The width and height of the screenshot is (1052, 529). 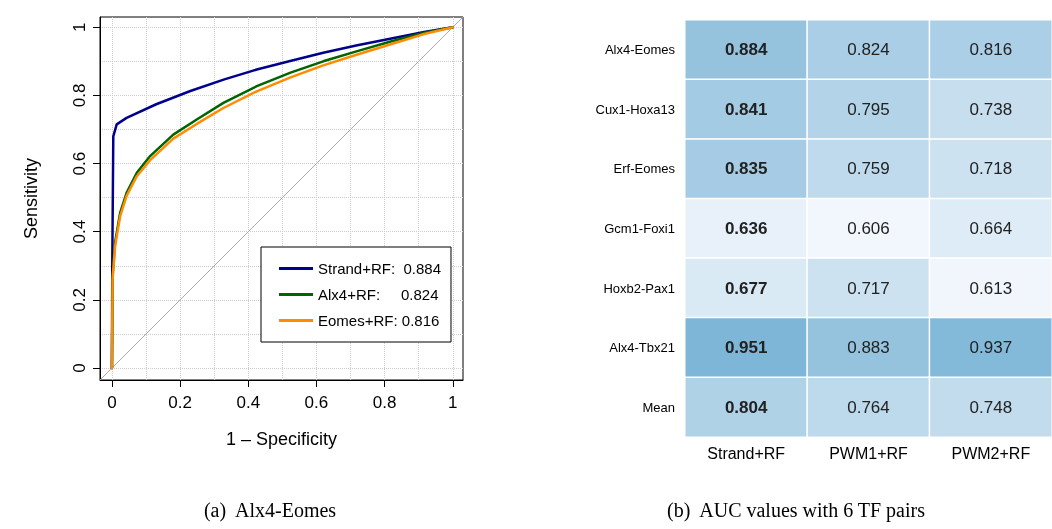 I want to click on data-label: 0.748, so click(x=991, y=407).